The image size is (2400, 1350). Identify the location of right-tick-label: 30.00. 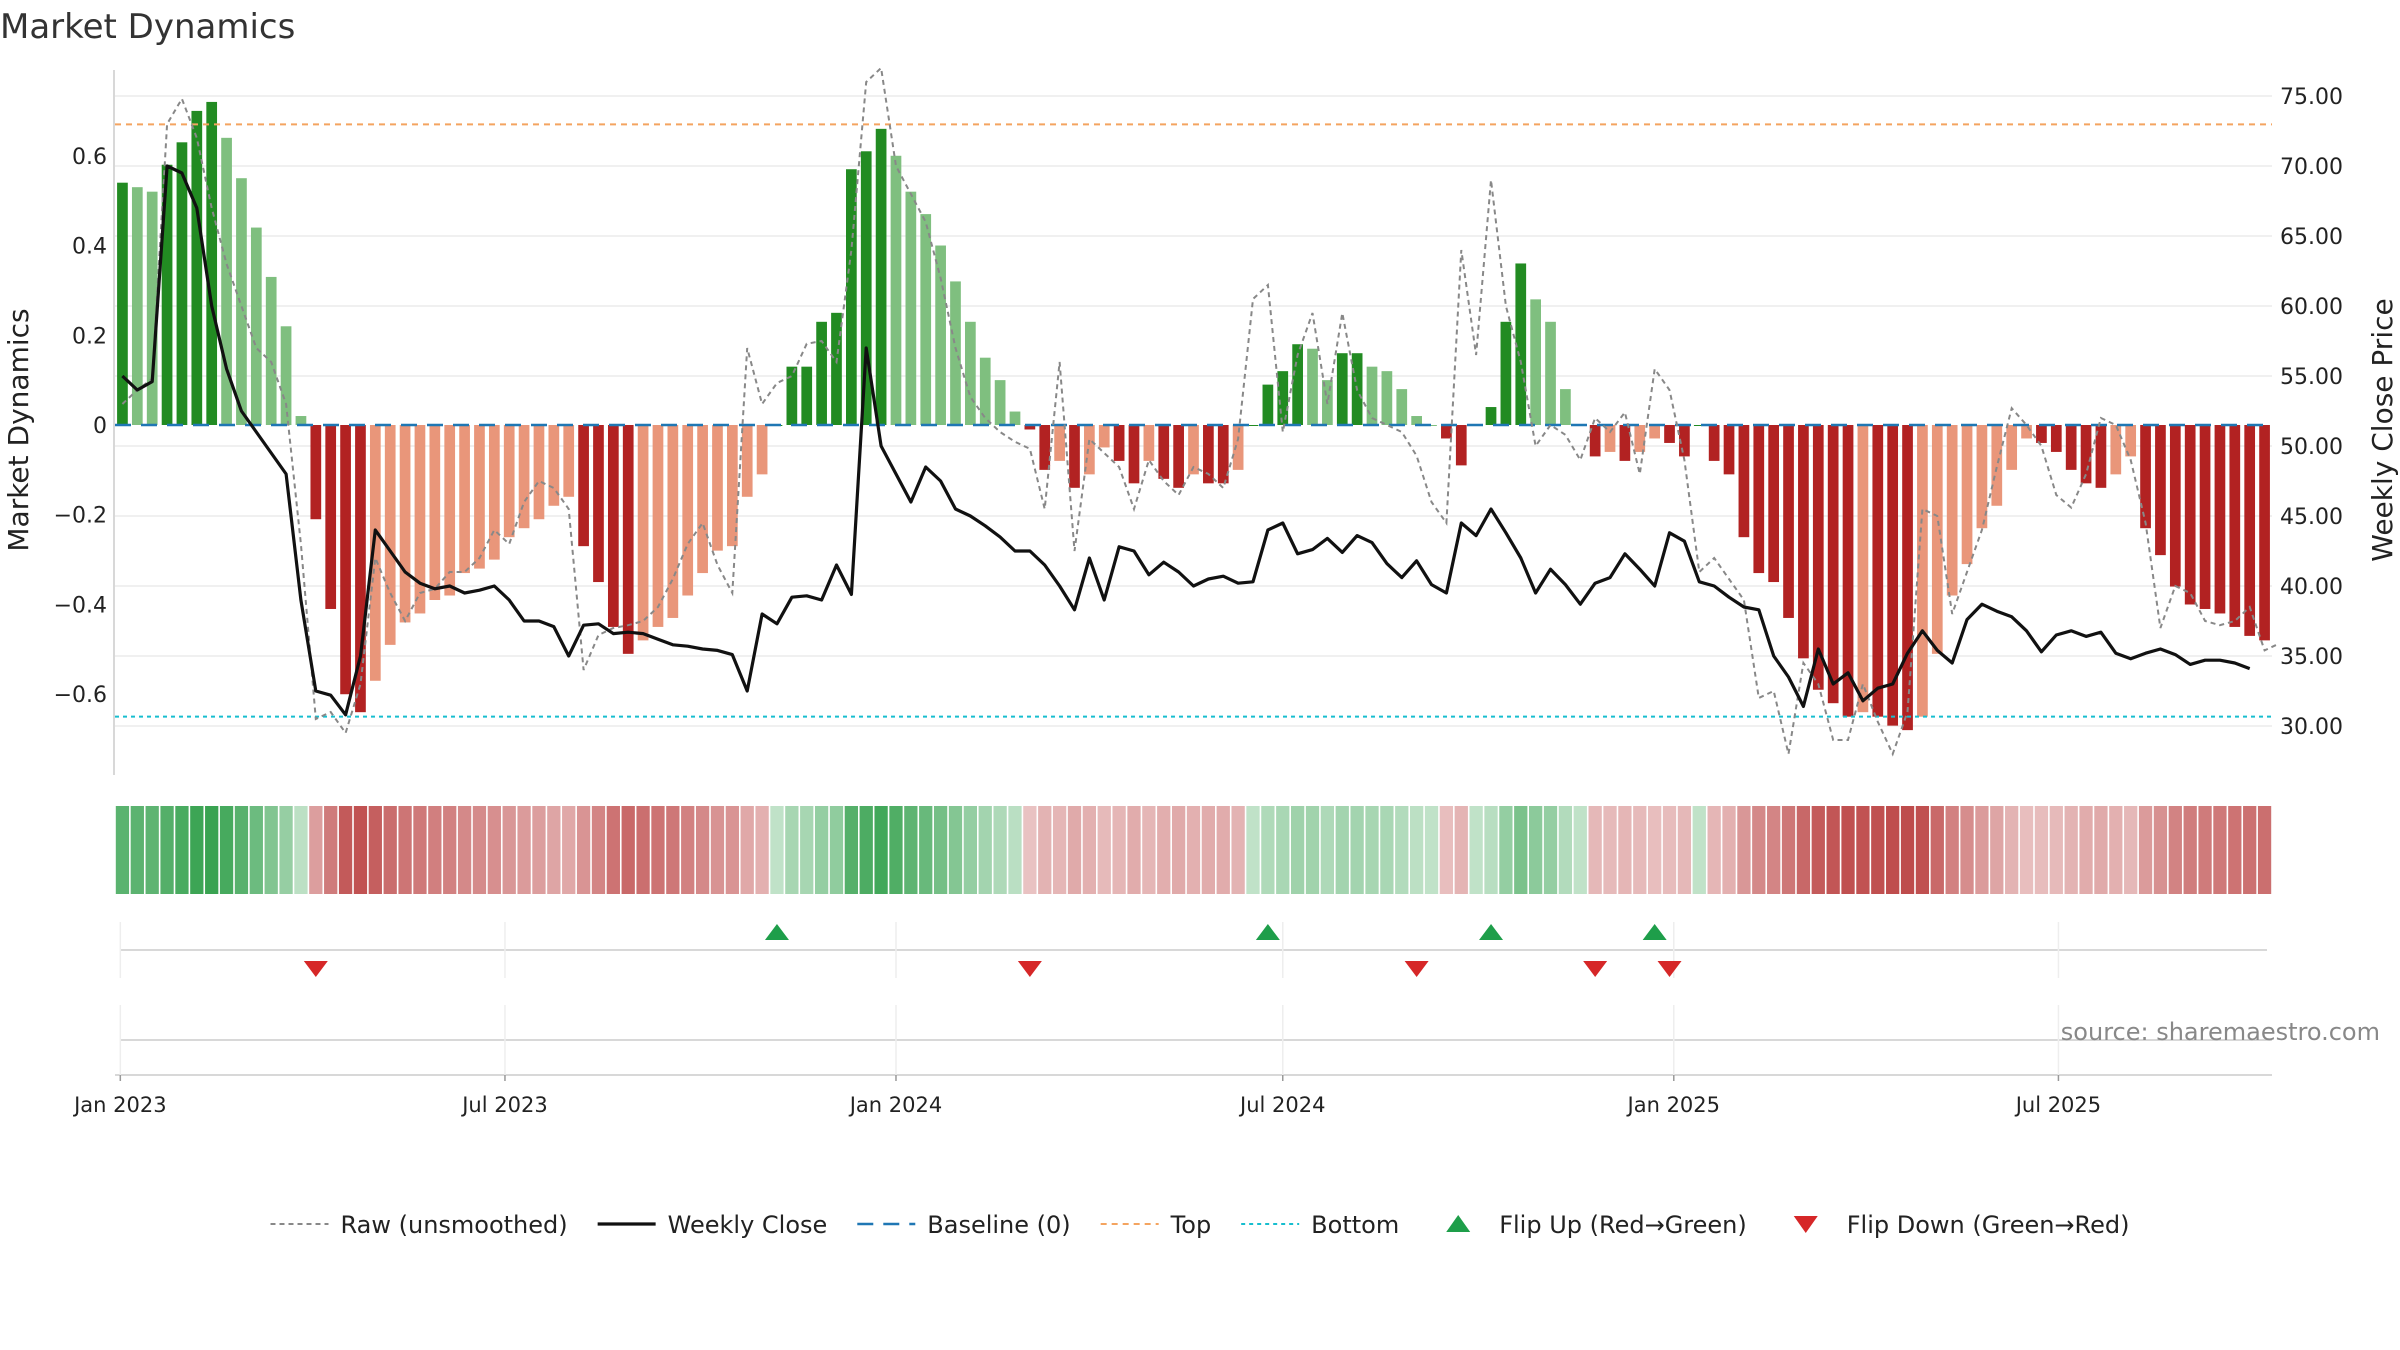
(2311, 727).